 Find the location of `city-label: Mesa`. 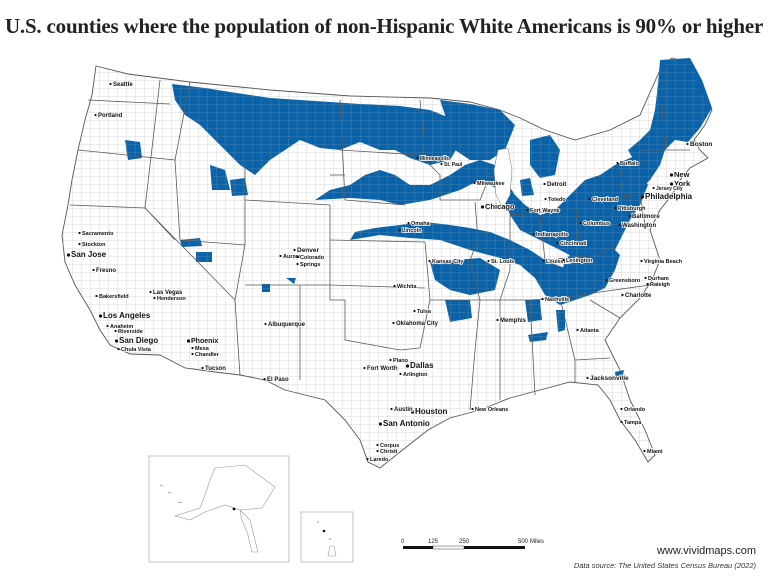

city-label: Mesa is located at coordinates (202, 349).